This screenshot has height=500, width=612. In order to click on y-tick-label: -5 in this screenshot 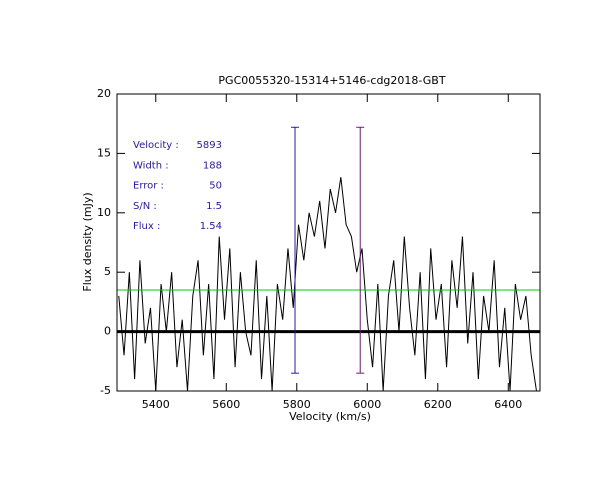, I will do `click(105, 390)`.